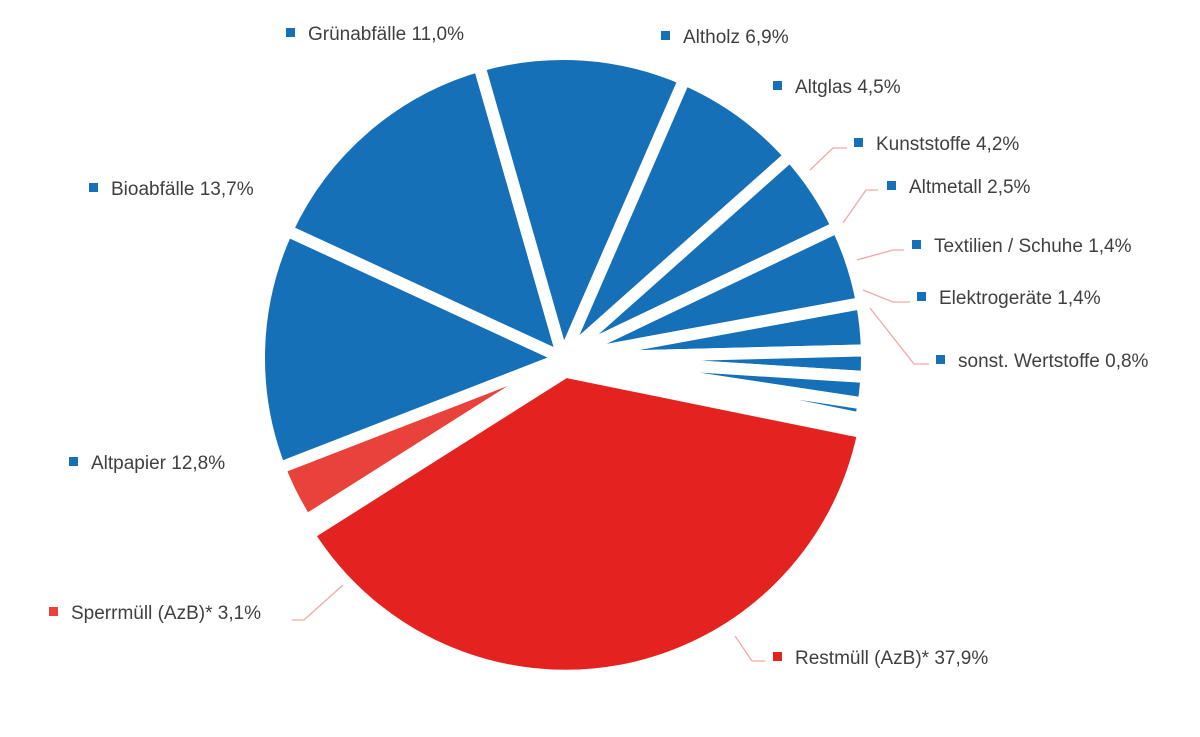 The image size is (1200, 737). Describe the element at coordinates (416, 349) in the screenshot. I see `pie-slice-altpapier` at that location.